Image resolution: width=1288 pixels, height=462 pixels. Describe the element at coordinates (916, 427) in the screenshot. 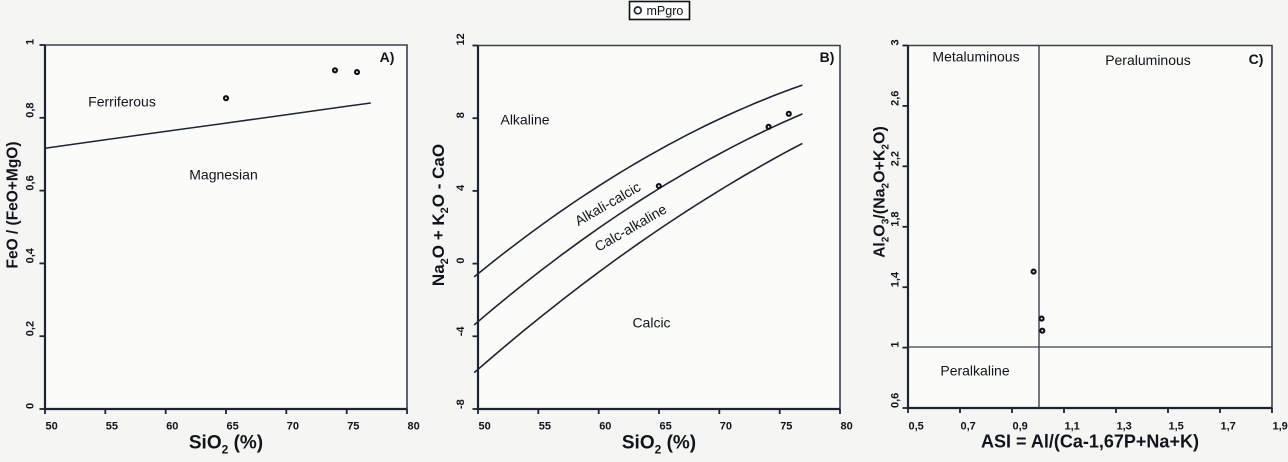

I see `svg-text: 0,5` at that location.